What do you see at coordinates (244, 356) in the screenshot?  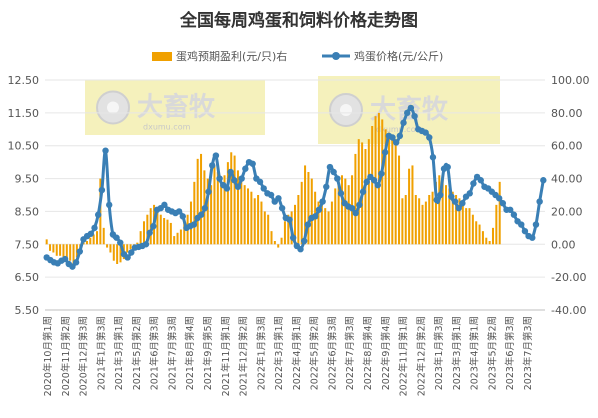 I see `x-tick-label: 2021年12月第2周` at bounding box center [244, 356].